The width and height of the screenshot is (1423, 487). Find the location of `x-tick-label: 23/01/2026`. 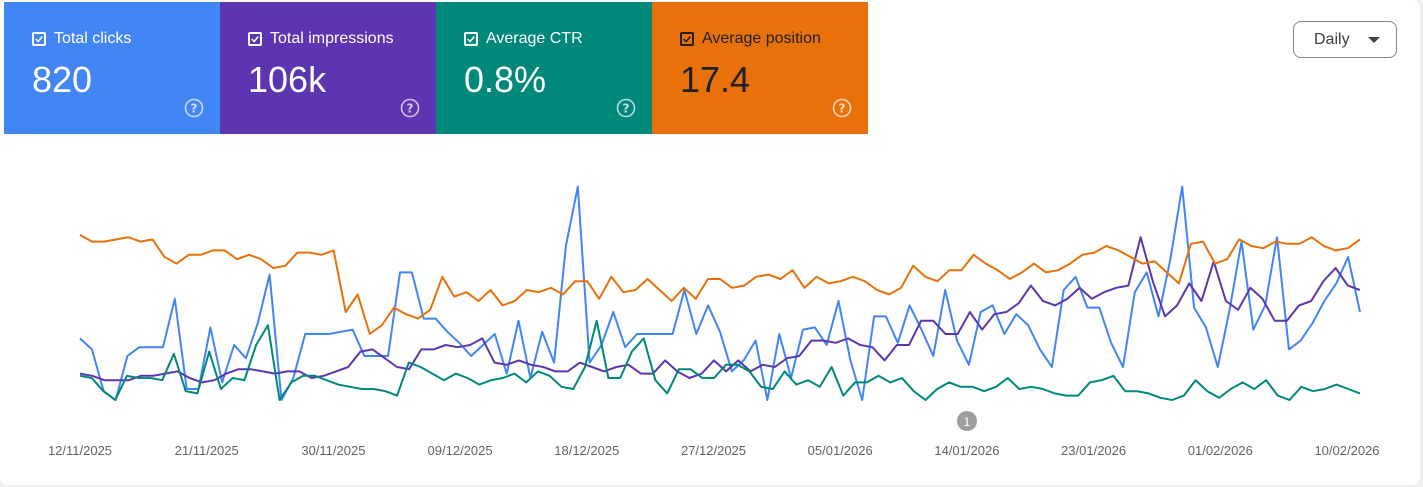

x-tick-label: 23/01/2026 is located at coordinates (1093, 450).